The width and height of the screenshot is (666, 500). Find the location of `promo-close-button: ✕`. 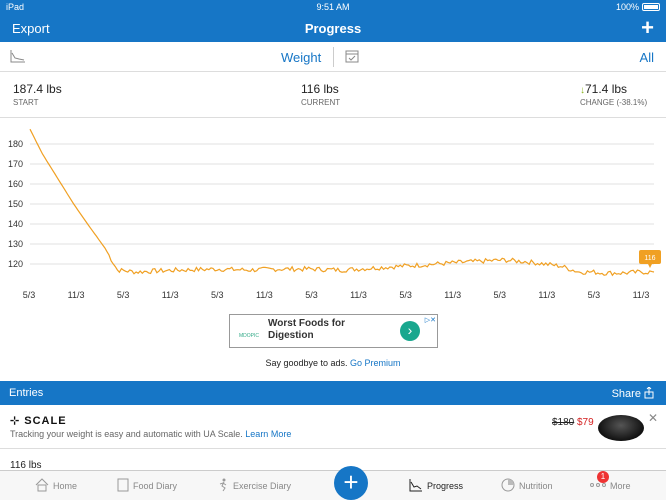

promo-close-button: ✕ is located at coordinates (652, 418).